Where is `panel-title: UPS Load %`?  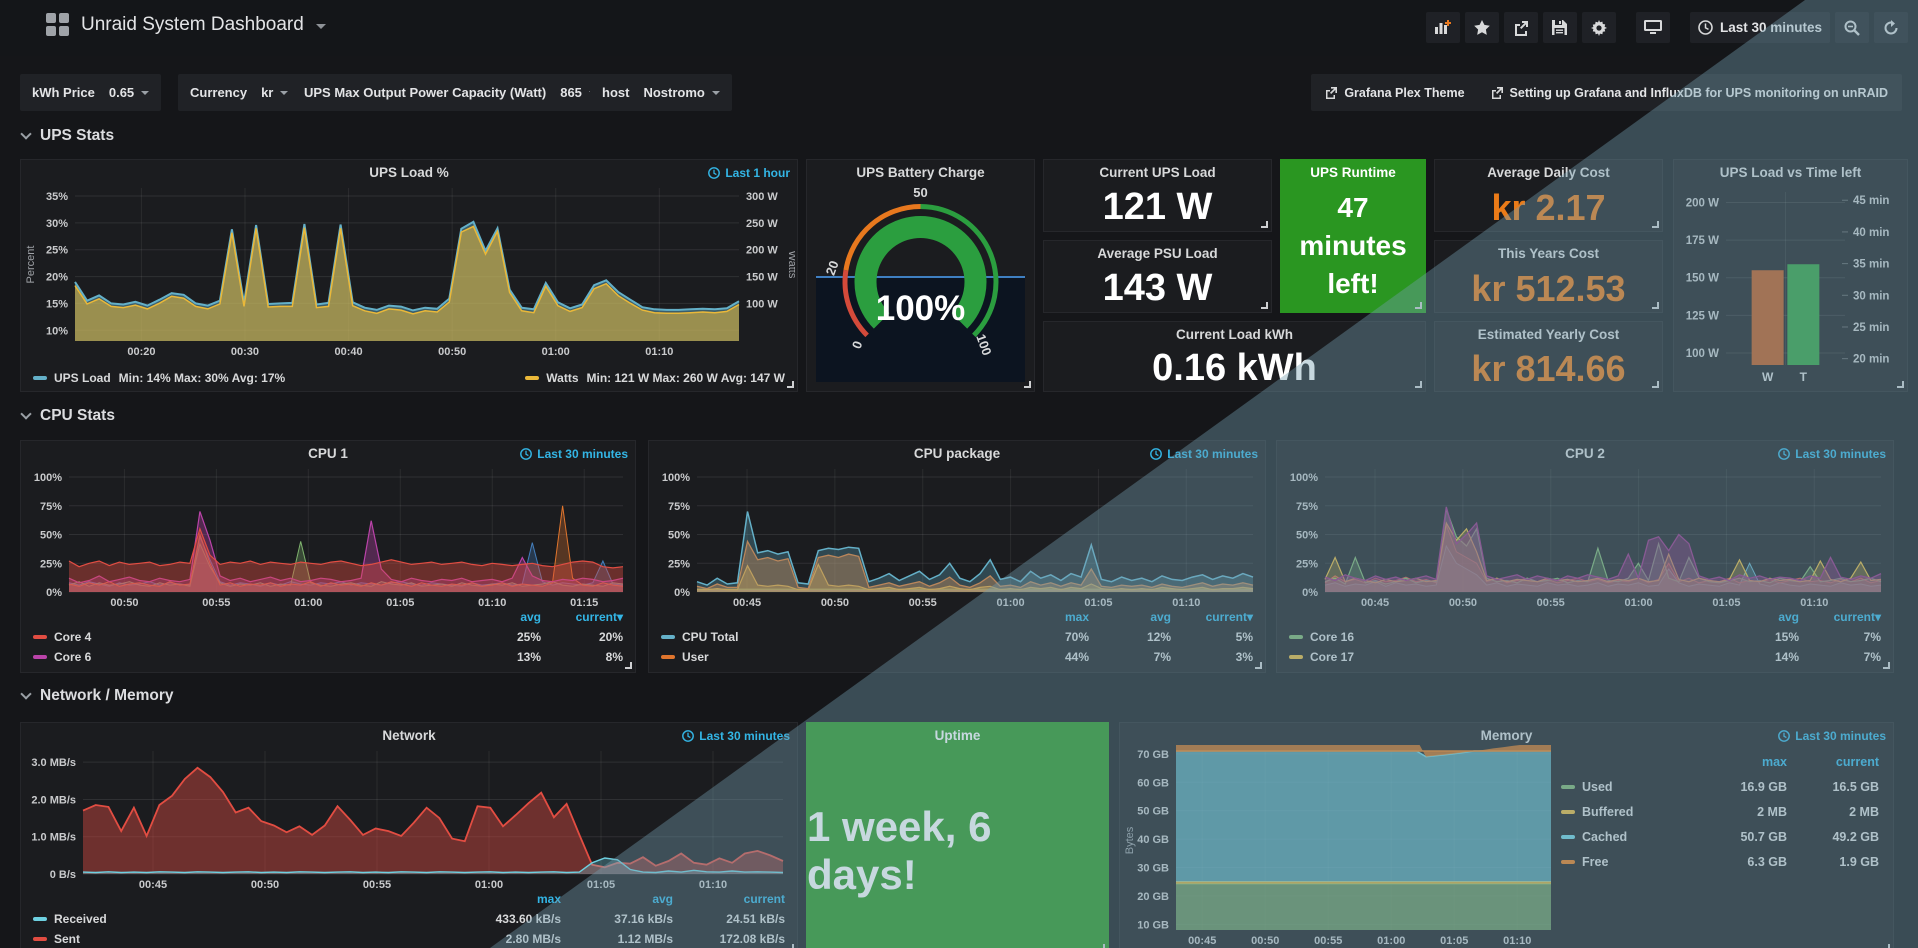 panel-title: UPS Load % is located at coordinates (409, 172).